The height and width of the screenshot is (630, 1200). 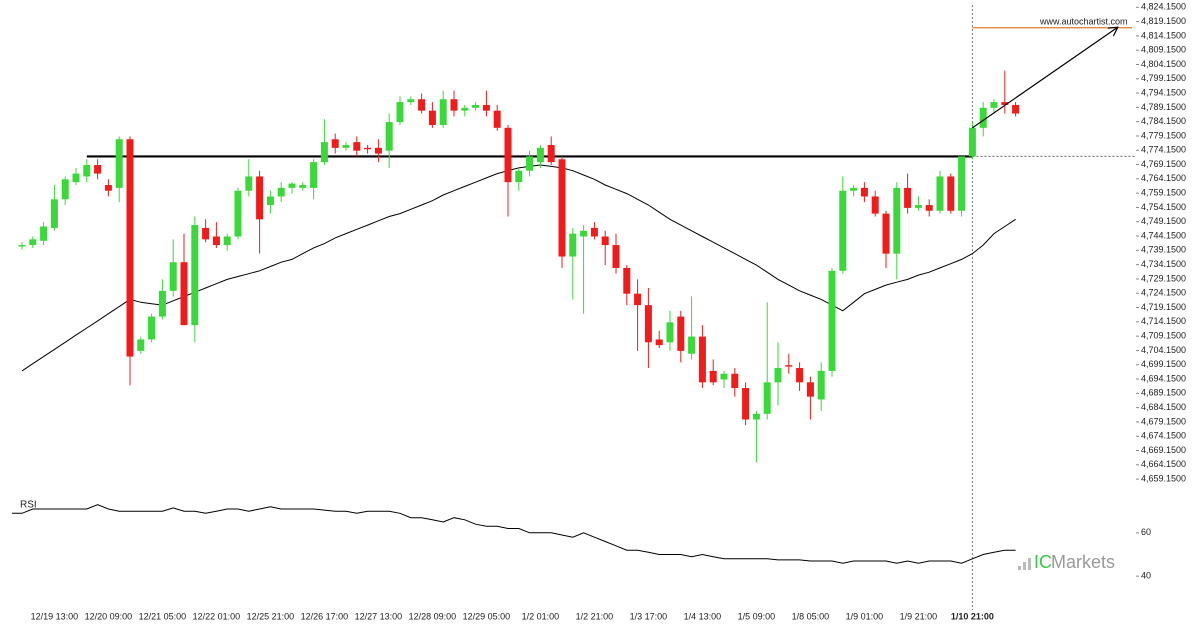 What do you see at coordinates (1163, 250) in the screenshot?
I see `y-tick-label: 4,739.1500` at bounding box center [1163, 250].